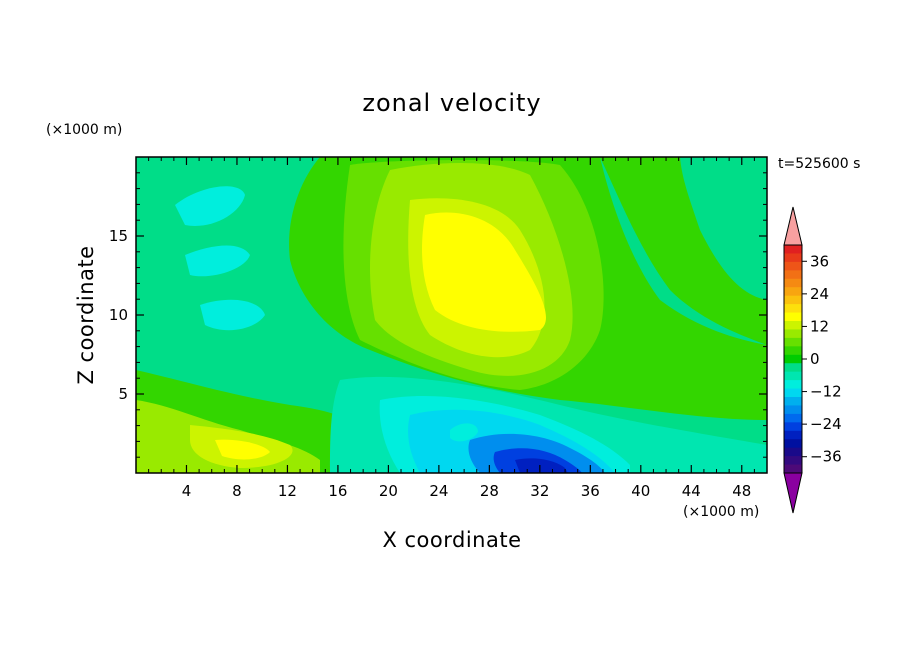 The width and height of the screenshot is (904, 654). I want to click on contour-region-plume-core, so click(484, 272).